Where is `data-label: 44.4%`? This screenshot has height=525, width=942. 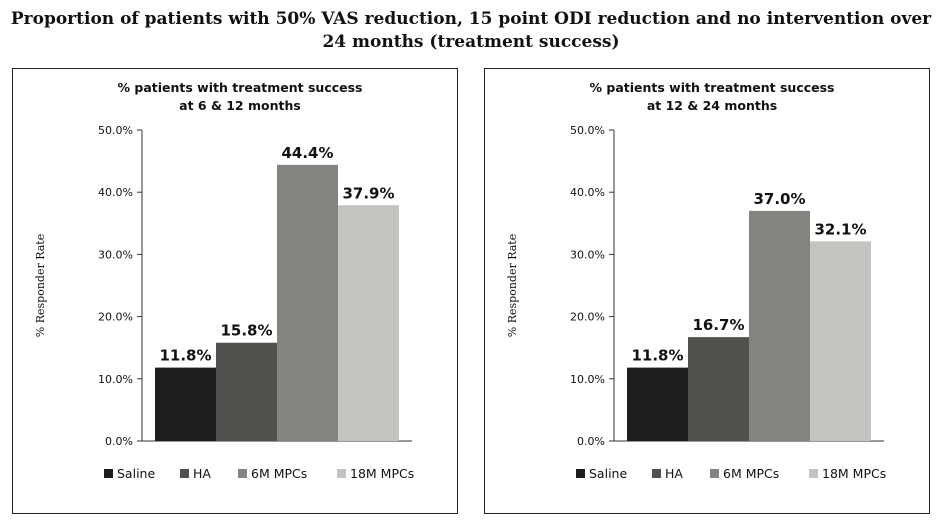 data-label: 44.4% is located at coordinates (307, 153).